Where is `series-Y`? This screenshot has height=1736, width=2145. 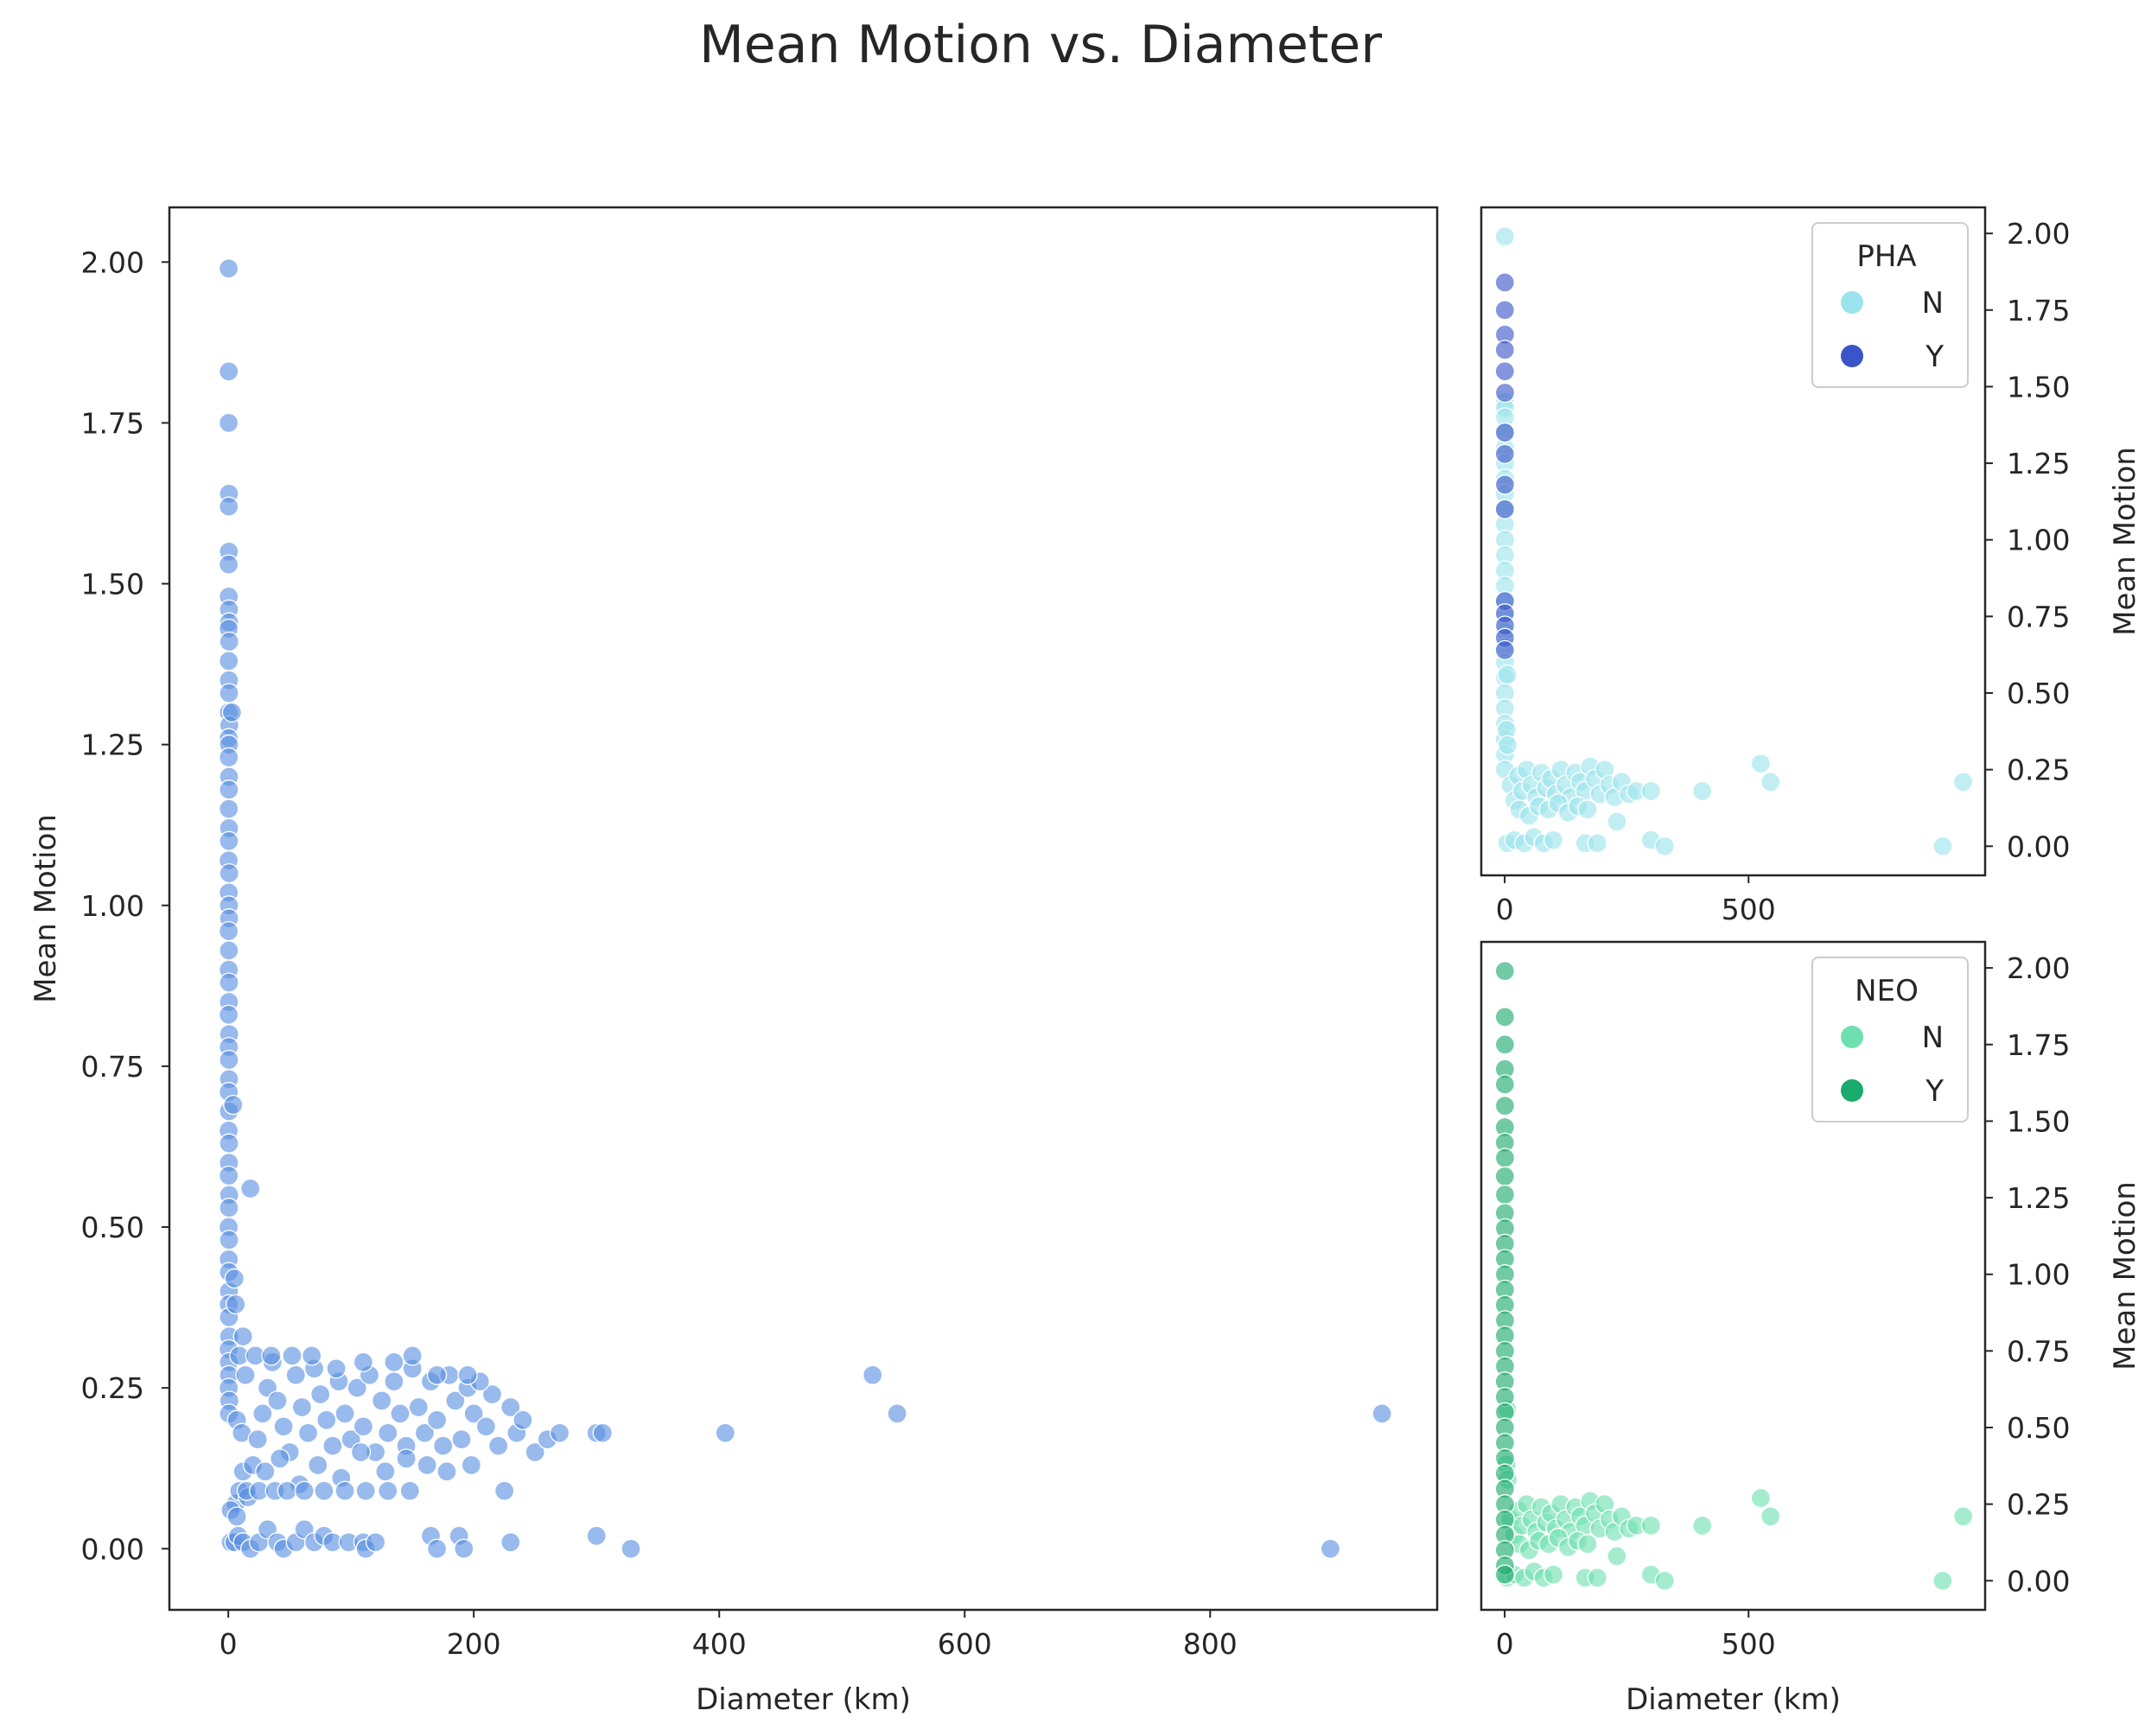
series-Y is located at coordinates (1505, 1273).